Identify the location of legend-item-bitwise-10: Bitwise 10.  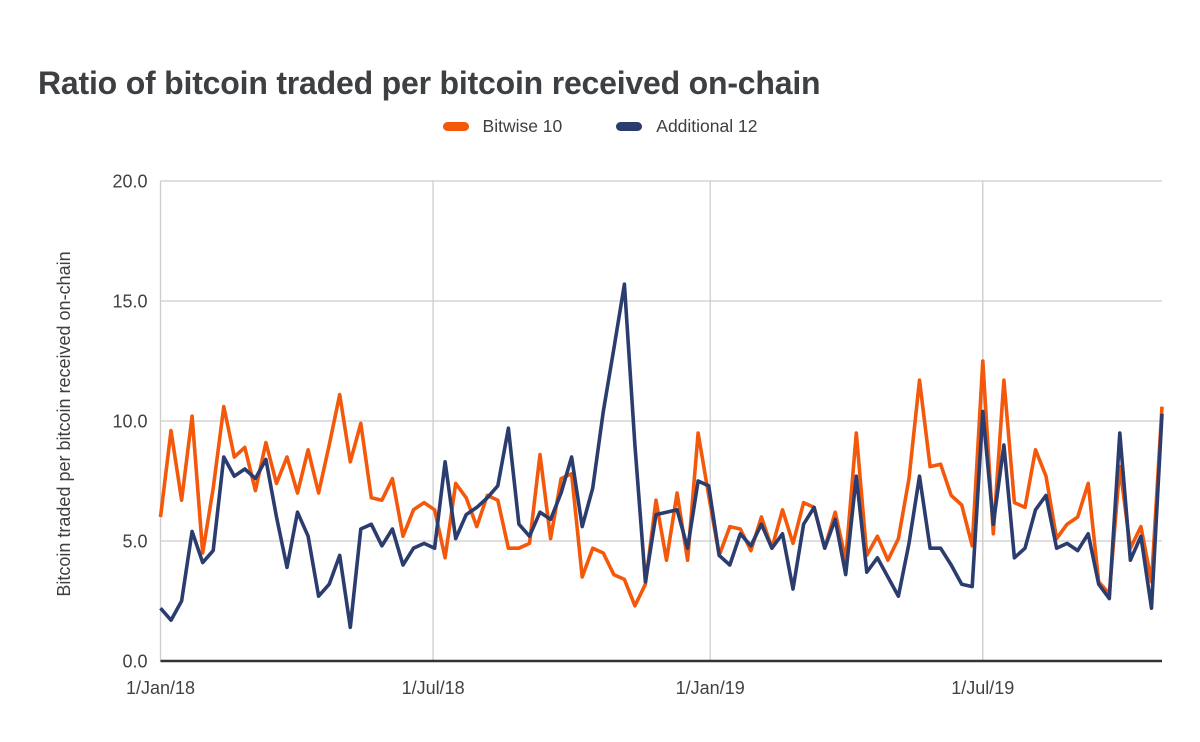
(502, 126).